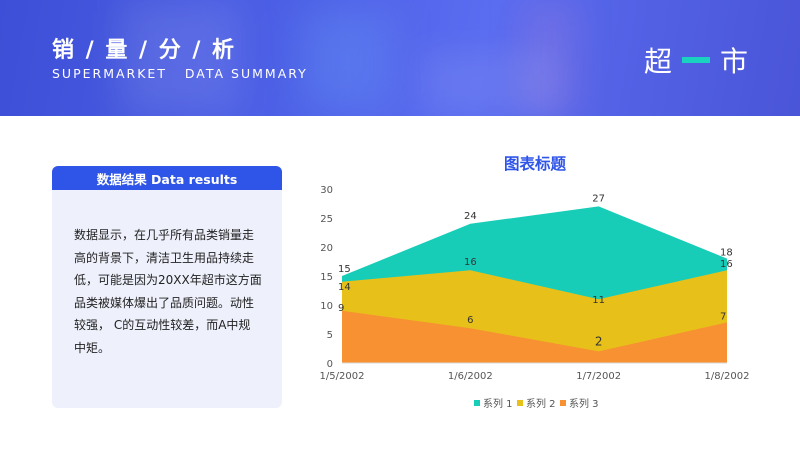  Describe the element at coordinates (326, 248) in the screenshot. I see `y-tick-label: 20` at that location.